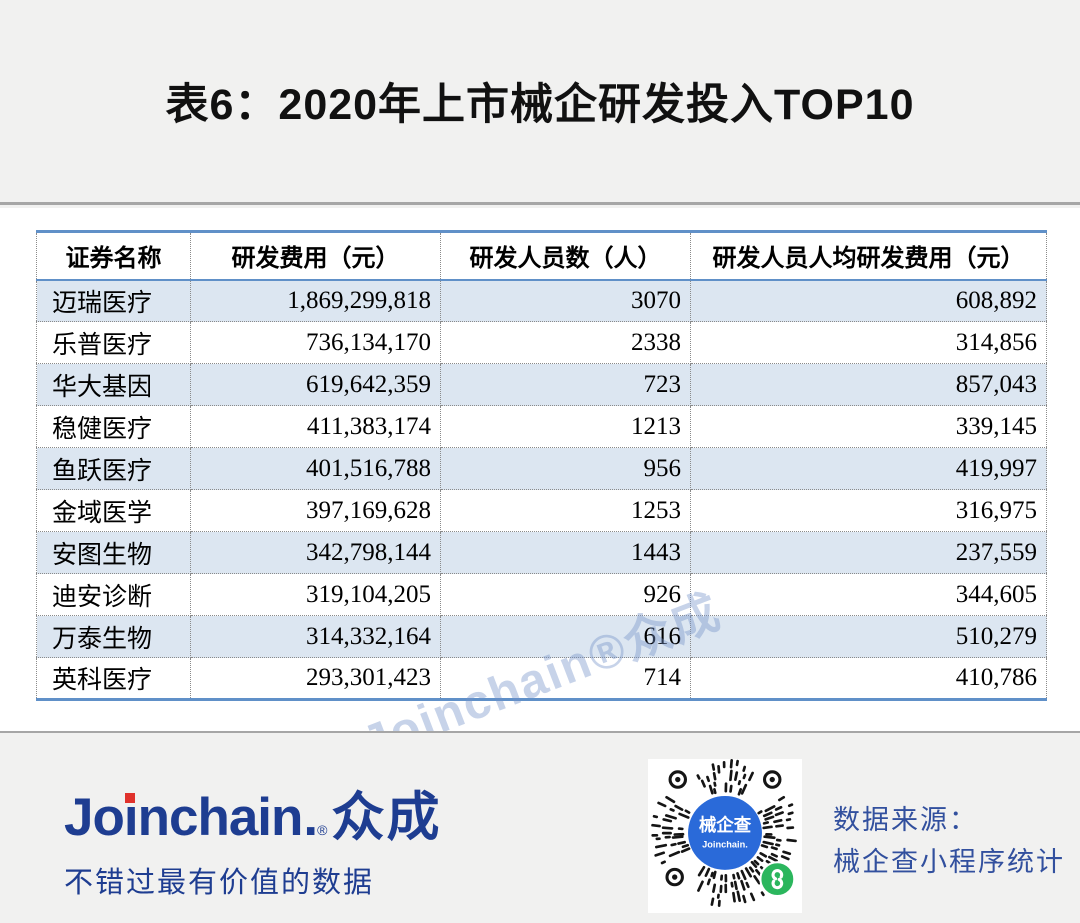  What do you see at coordinates (772, 779) in the screenshot?
I see `qr-eye-top-right` at bounding box center [772, 779].